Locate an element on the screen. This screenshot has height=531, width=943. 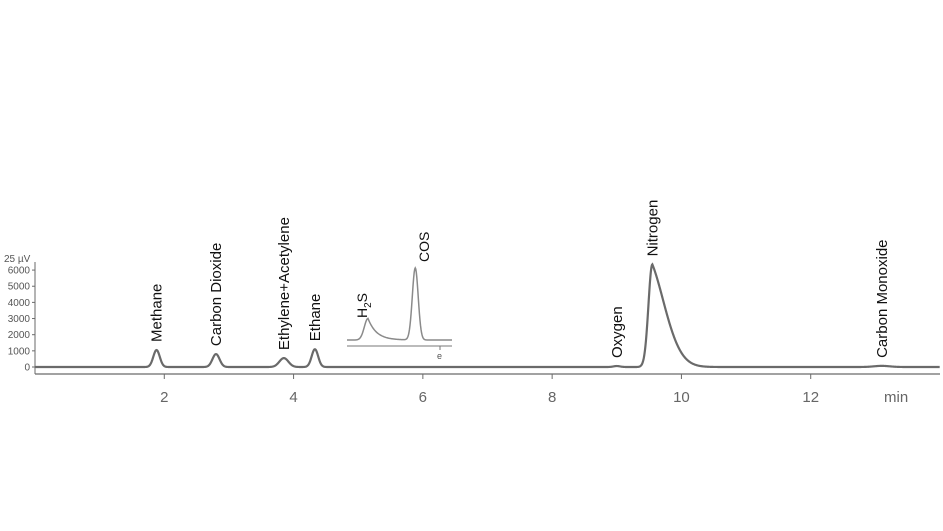
h2s-main: H is located at coordinates (362, 313).